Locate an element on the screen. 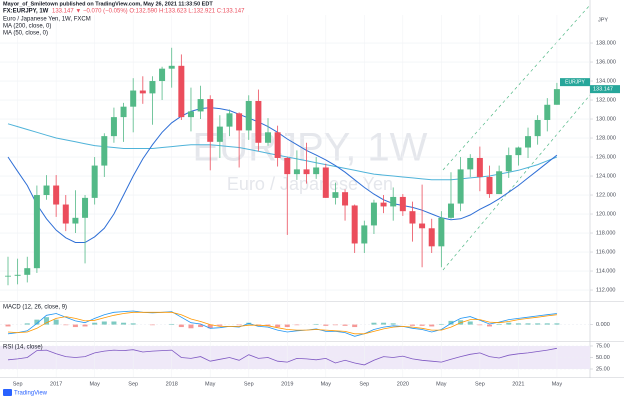  y-tick-label: 136.000 is located at coordinates (606, 62).